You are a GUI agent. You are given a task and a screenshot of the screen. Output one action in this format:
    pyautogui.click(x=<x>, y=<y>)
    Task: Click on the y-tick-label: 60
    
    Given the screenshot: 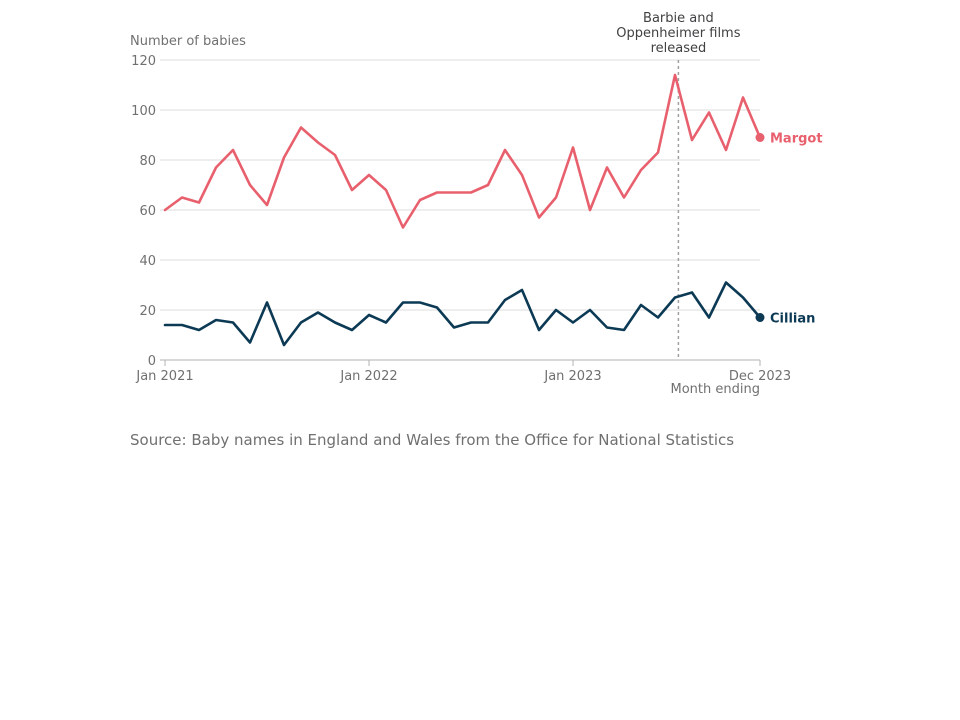 What is the action you would take?
    pyautogui.click(x=147, y=211)
    